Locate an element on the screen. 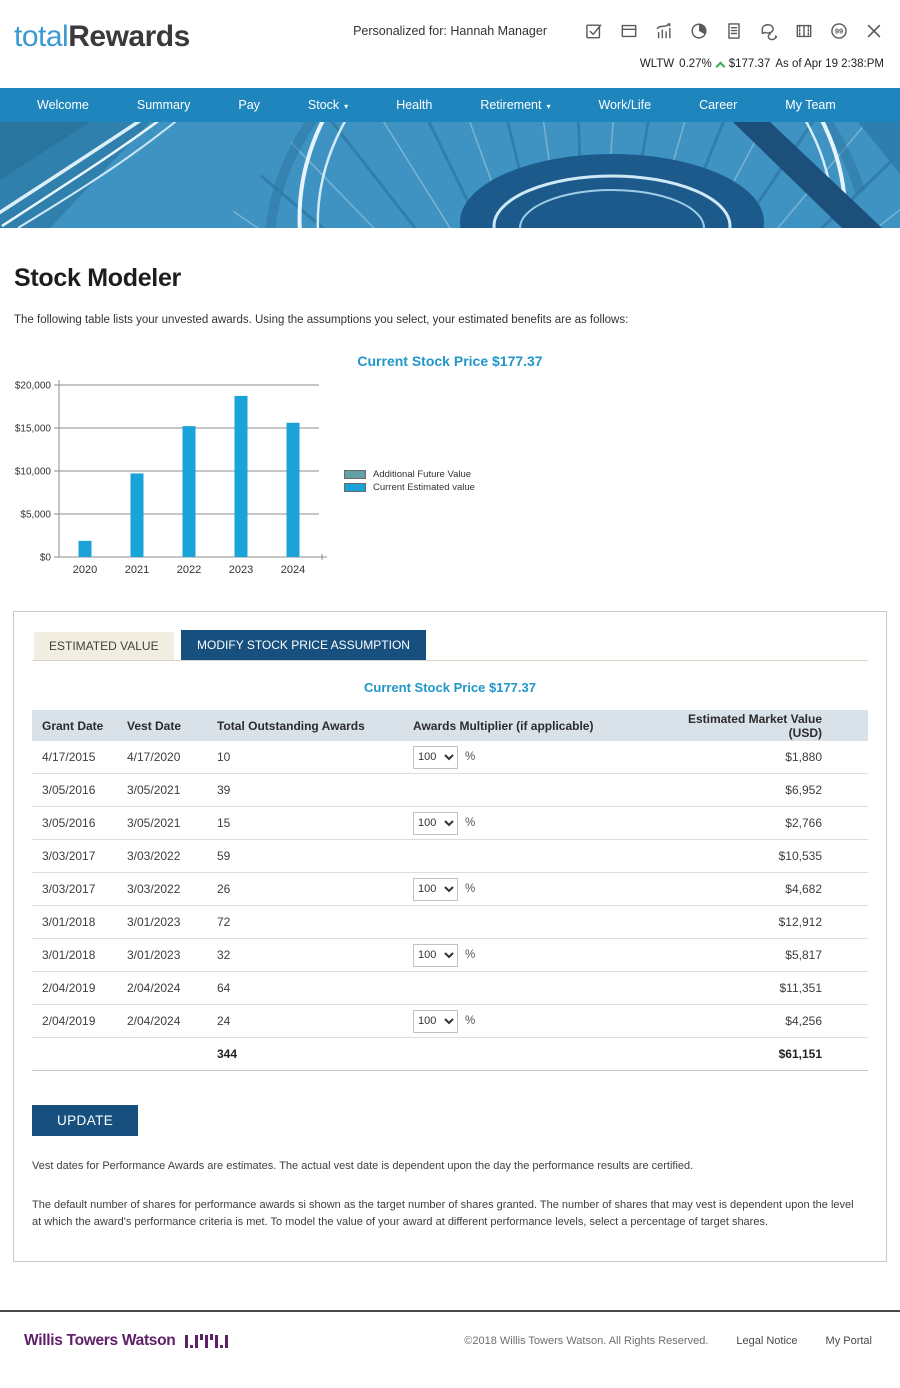  table-row: 4/17/2015 4/17/2020 10 100% $1,880 is located at coordinates (450, 757).